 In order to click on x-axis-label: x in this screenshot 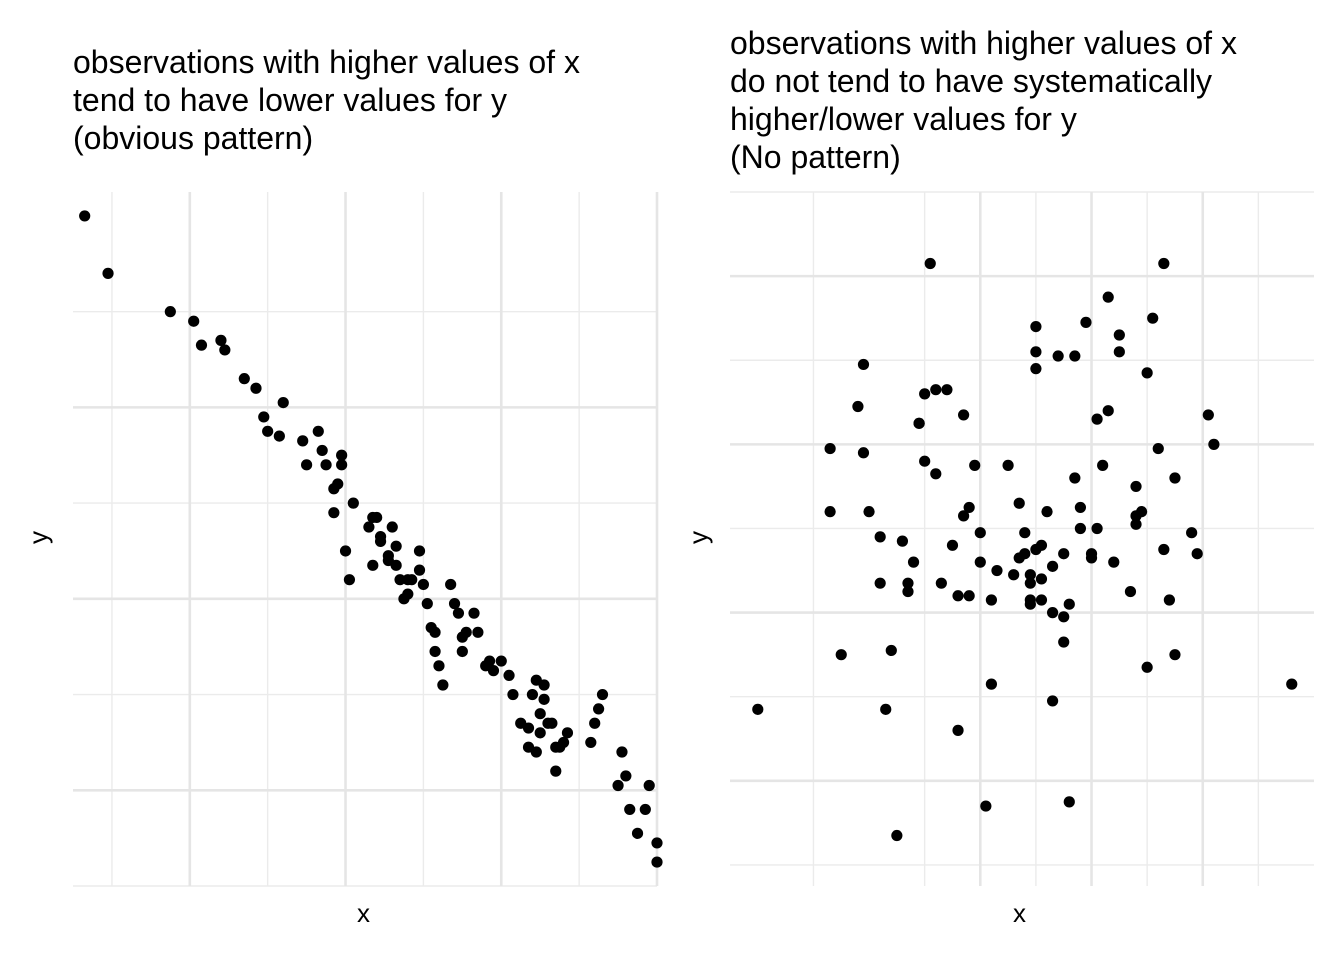, I will do `click(1019, 913)`.